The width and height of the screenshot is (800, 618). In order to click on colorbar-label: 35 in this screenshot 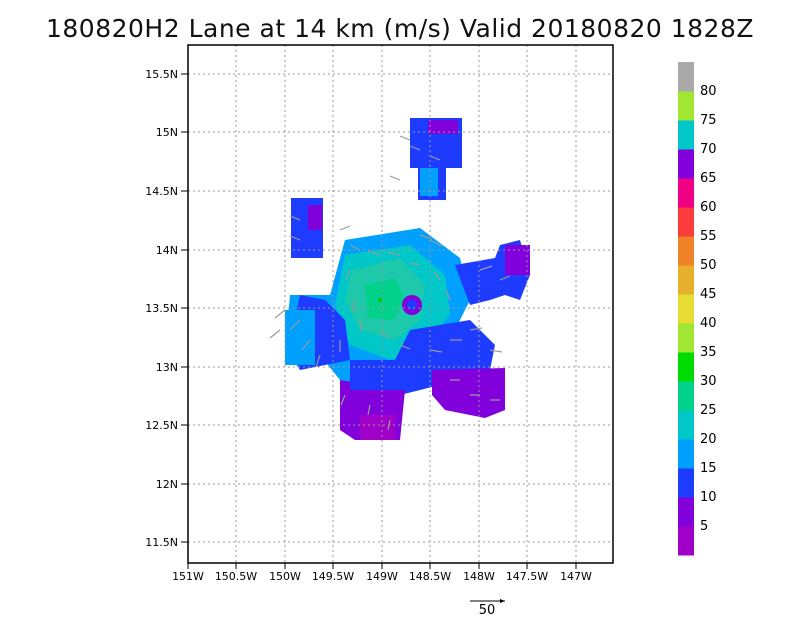, I will do `click(708, 352)`.